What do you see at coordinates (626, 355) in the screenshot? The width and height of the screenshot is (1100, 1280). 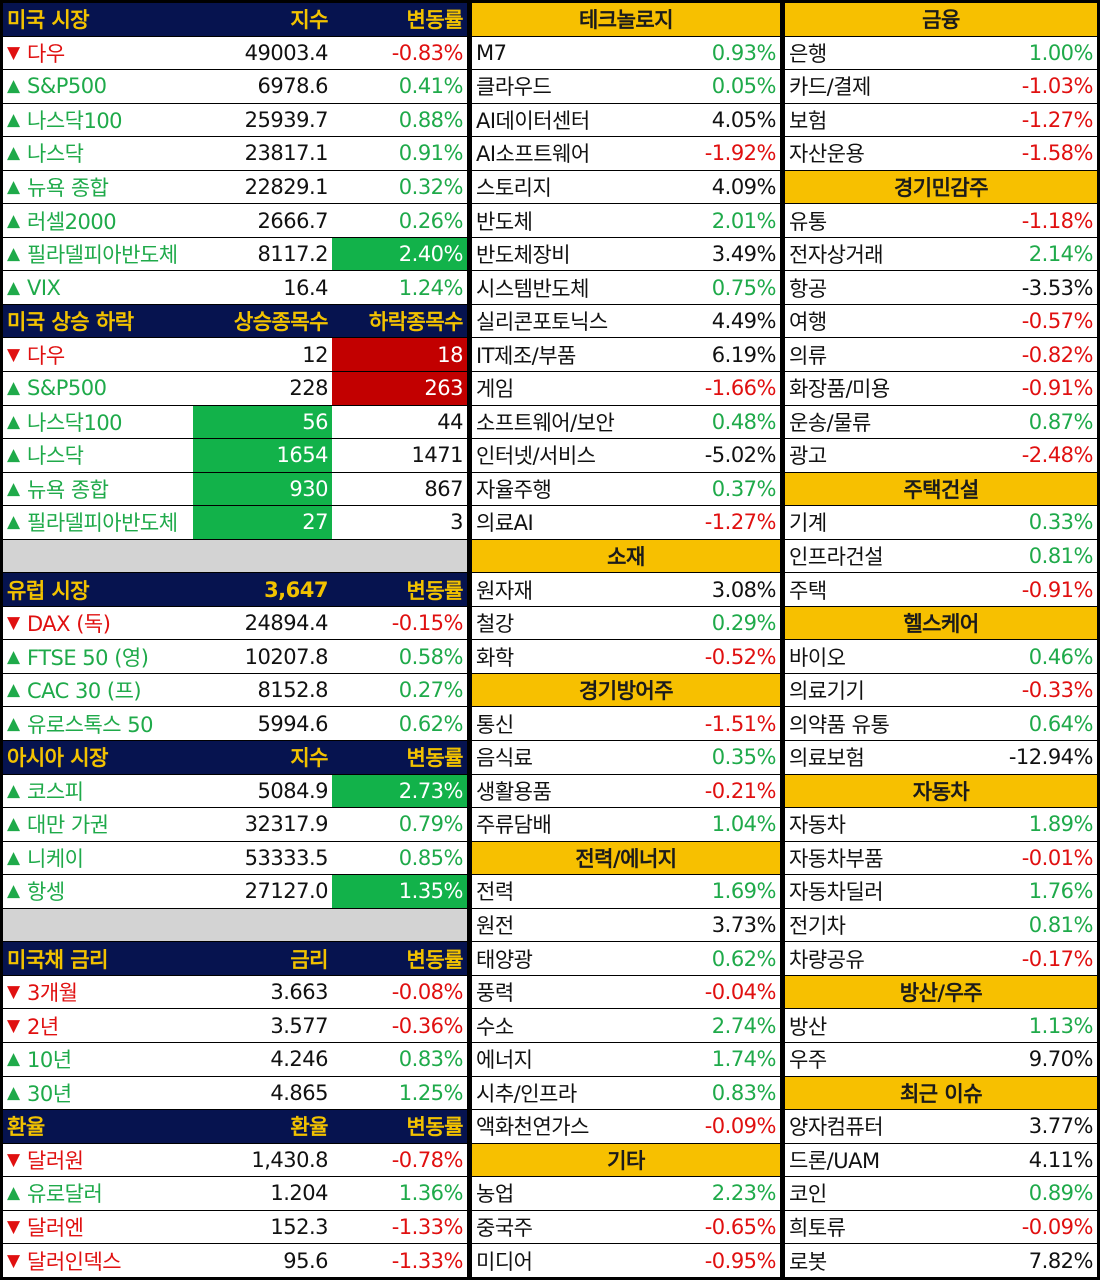 I see `sector-row: IT제조/부품 6.19%` at bounding box center [626, 355].